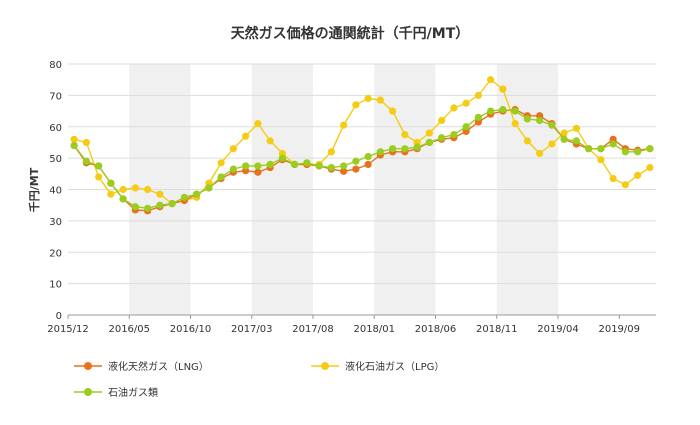  What do you see at coordinates (55, 253) in the screenshot?
I see `y-tick-label: 20` at bounding box center [55, 253].